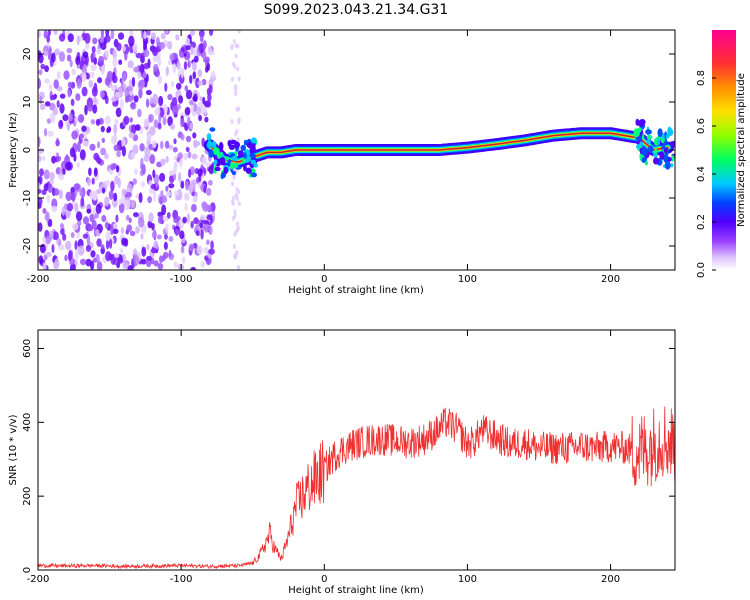 The image size is (750, 600). Describe the element at coordinates (181, 579) in the screenshot. I see `x-tick-label: -100` at that location.